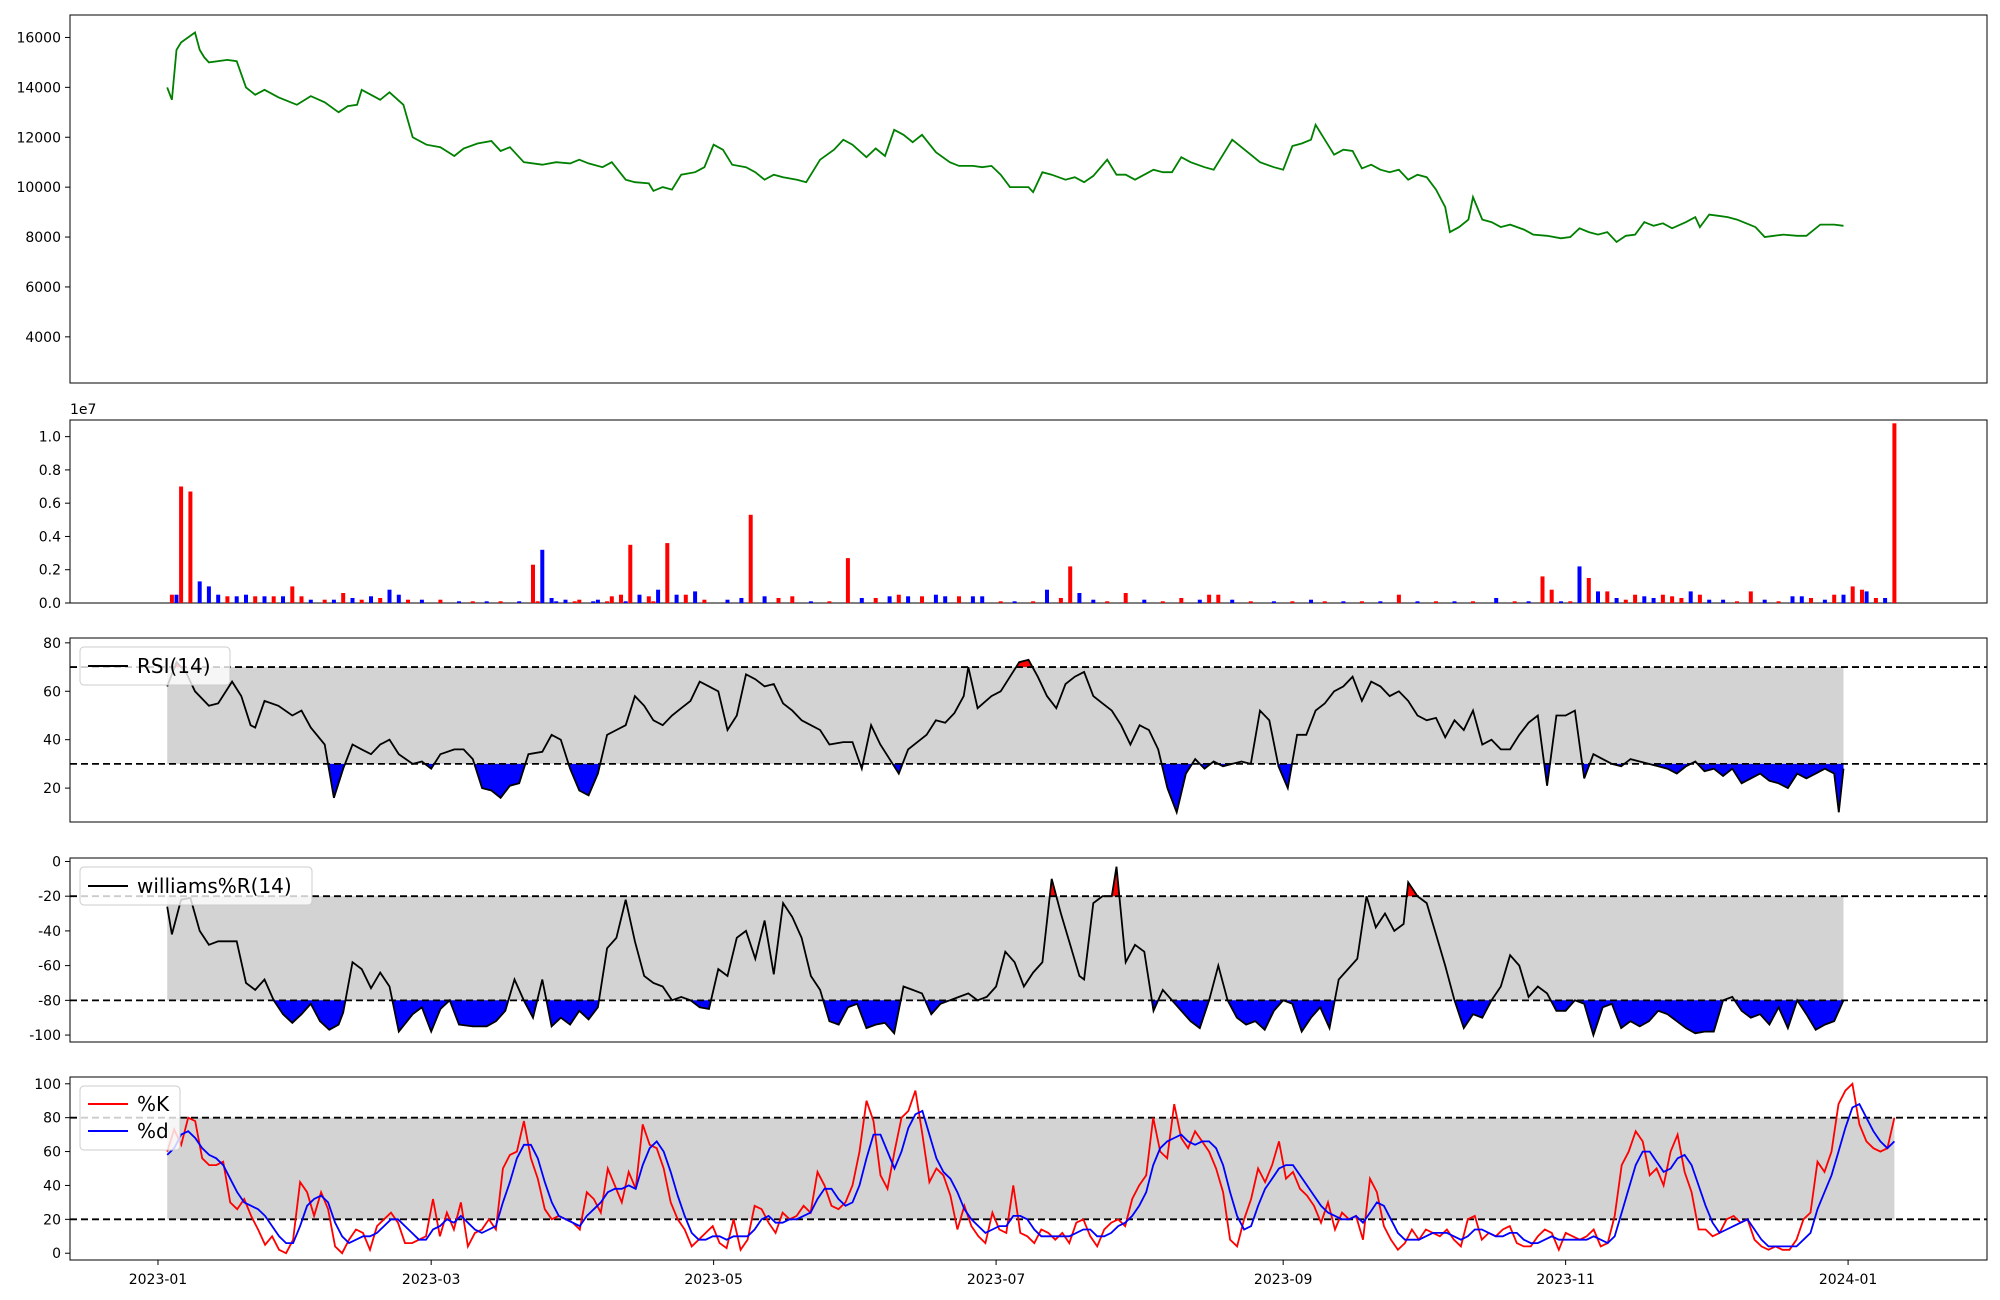  I want to click on rsi-overbought-fill, so click(1024, 663).